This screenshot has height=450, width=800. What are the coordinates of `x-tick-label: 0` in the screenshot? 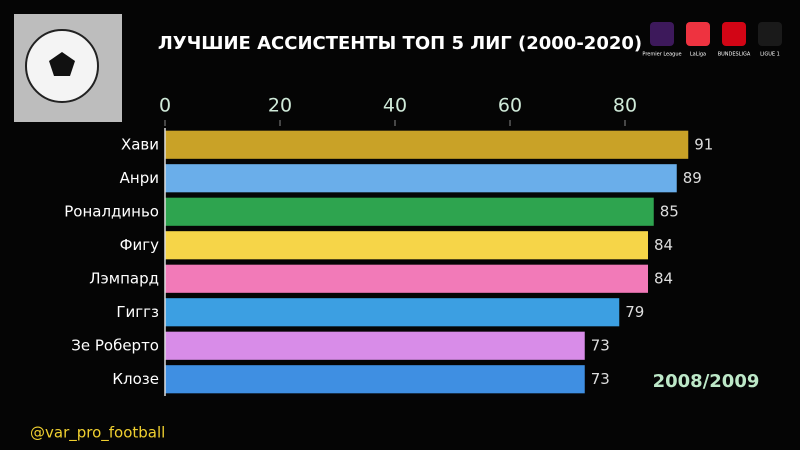 It's located at (165, 106).